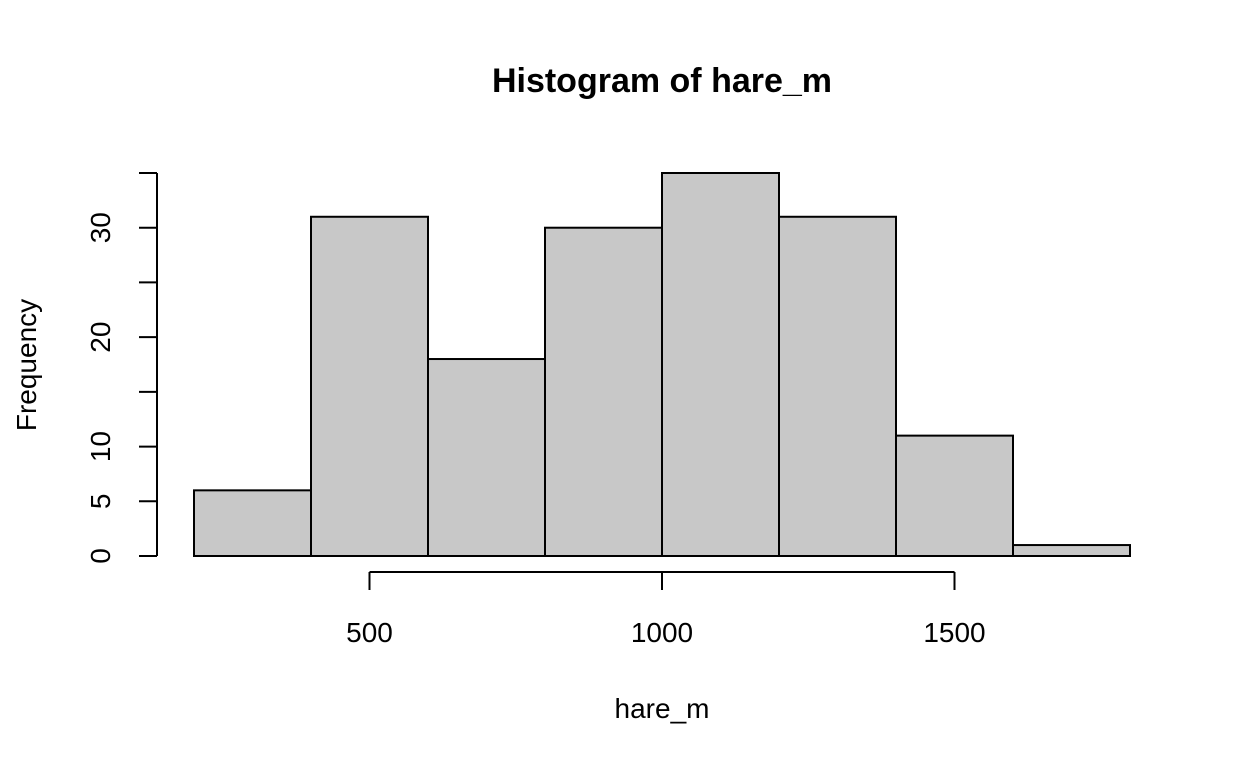 This screenshot has width=1248, height=768. What do you see at coordinates (100, 337) in the screenshot?
I see `y-tick-label: 20` at bounding box center [100, 337].